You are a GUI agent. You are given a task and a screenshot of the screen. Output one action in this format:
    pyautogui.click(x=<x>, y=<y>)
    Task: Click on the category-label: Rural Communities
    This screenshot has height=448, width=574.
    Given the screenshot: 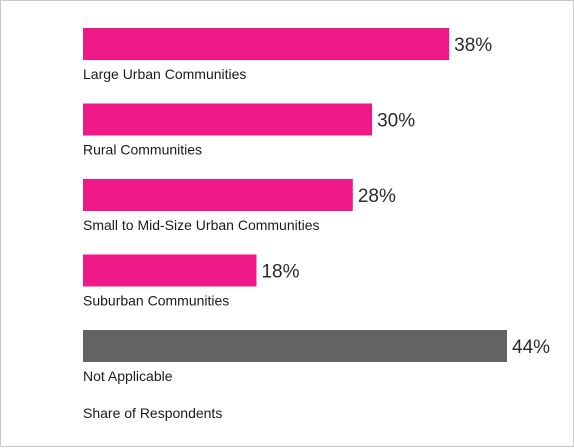 What is the action you would take?
    pyautogui.click(x=142, y=150)
    